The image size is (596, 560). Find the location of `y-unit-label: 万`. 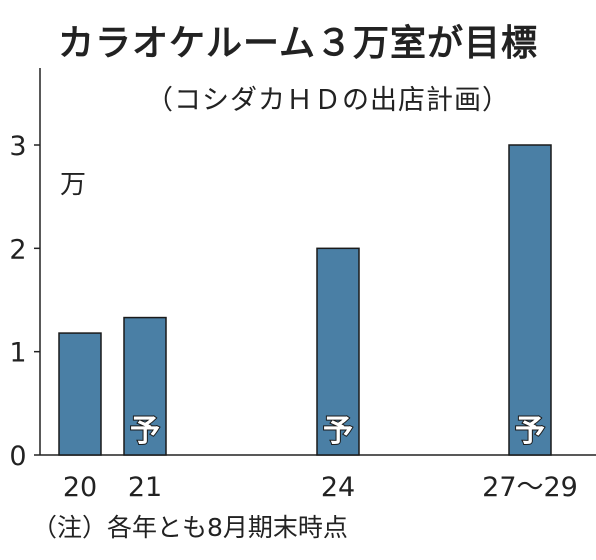

y-unit-label: 万 is located at coordinates (73, 185).